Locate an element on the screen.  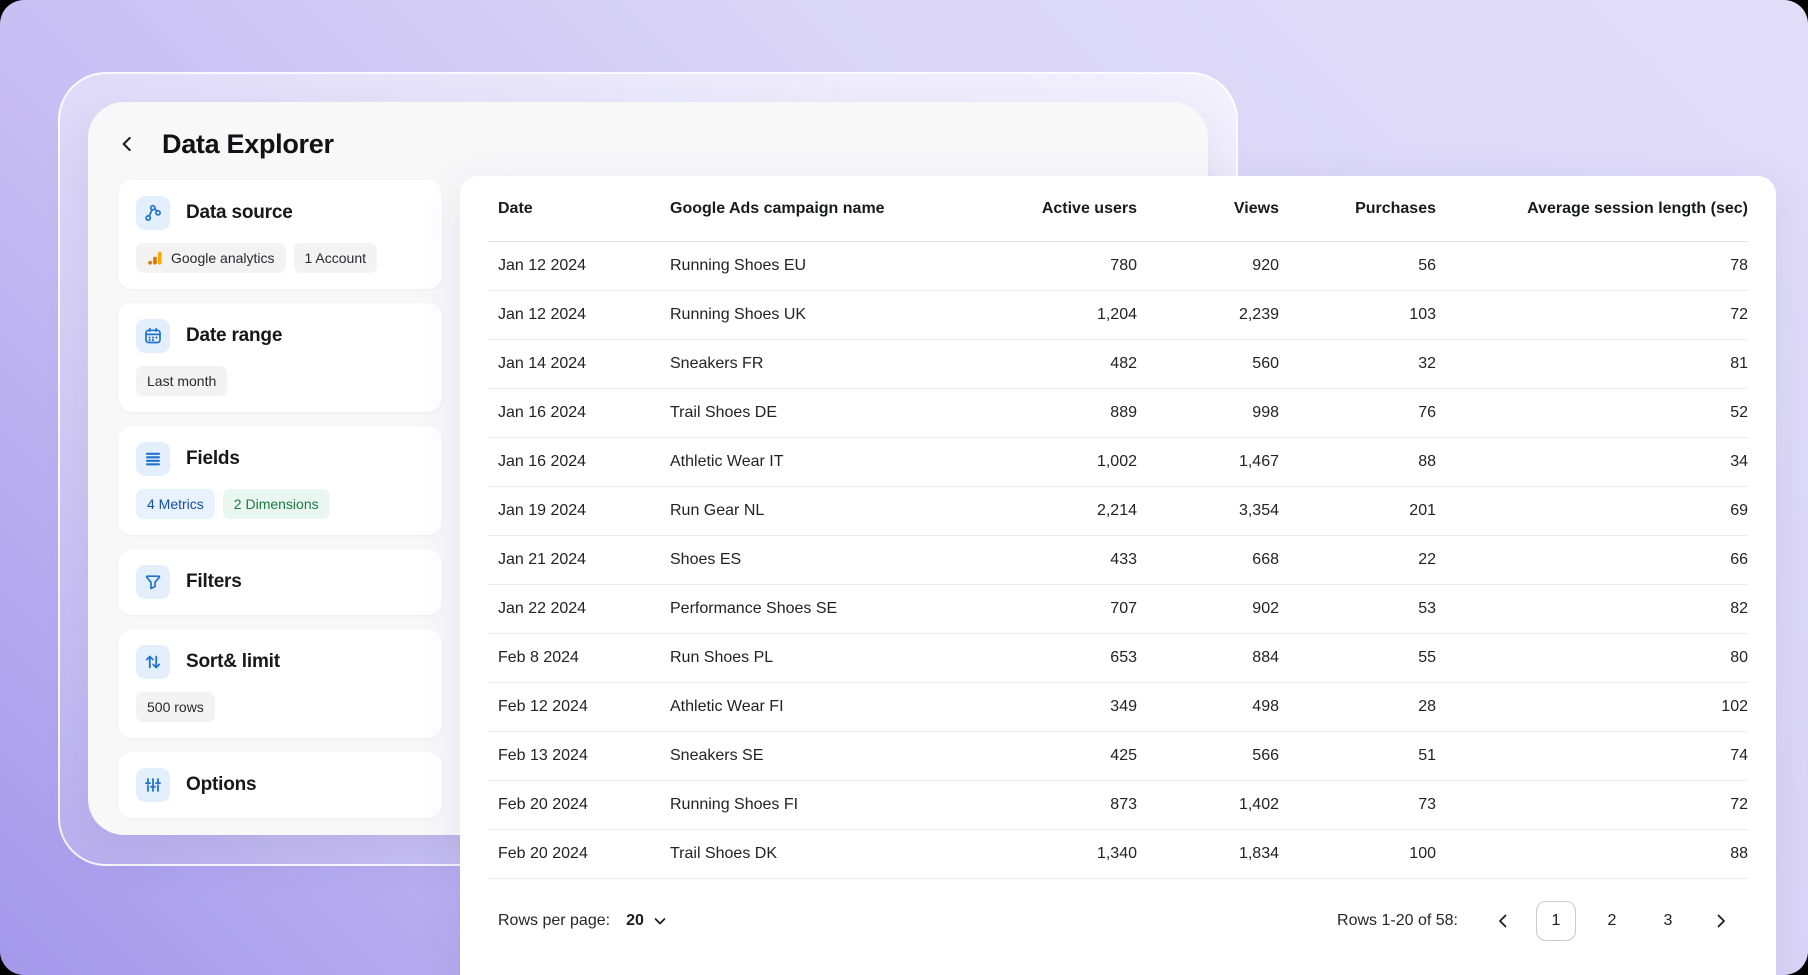
calendar-icon is located at coordinates (153, 336).